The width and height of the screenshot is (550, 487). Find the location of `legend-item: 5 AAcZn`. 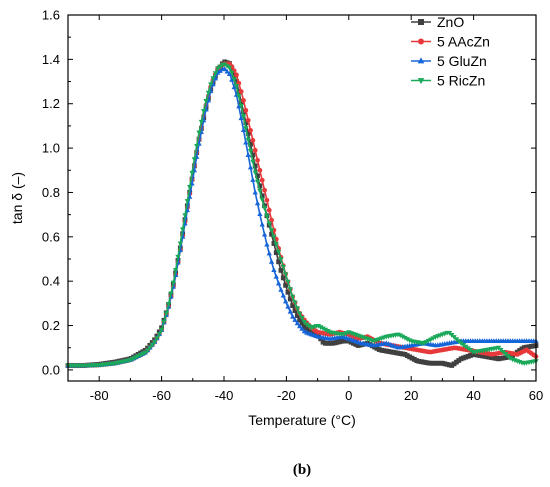

legend-item: 5 AAcZn is located at coordinates (450, 42).